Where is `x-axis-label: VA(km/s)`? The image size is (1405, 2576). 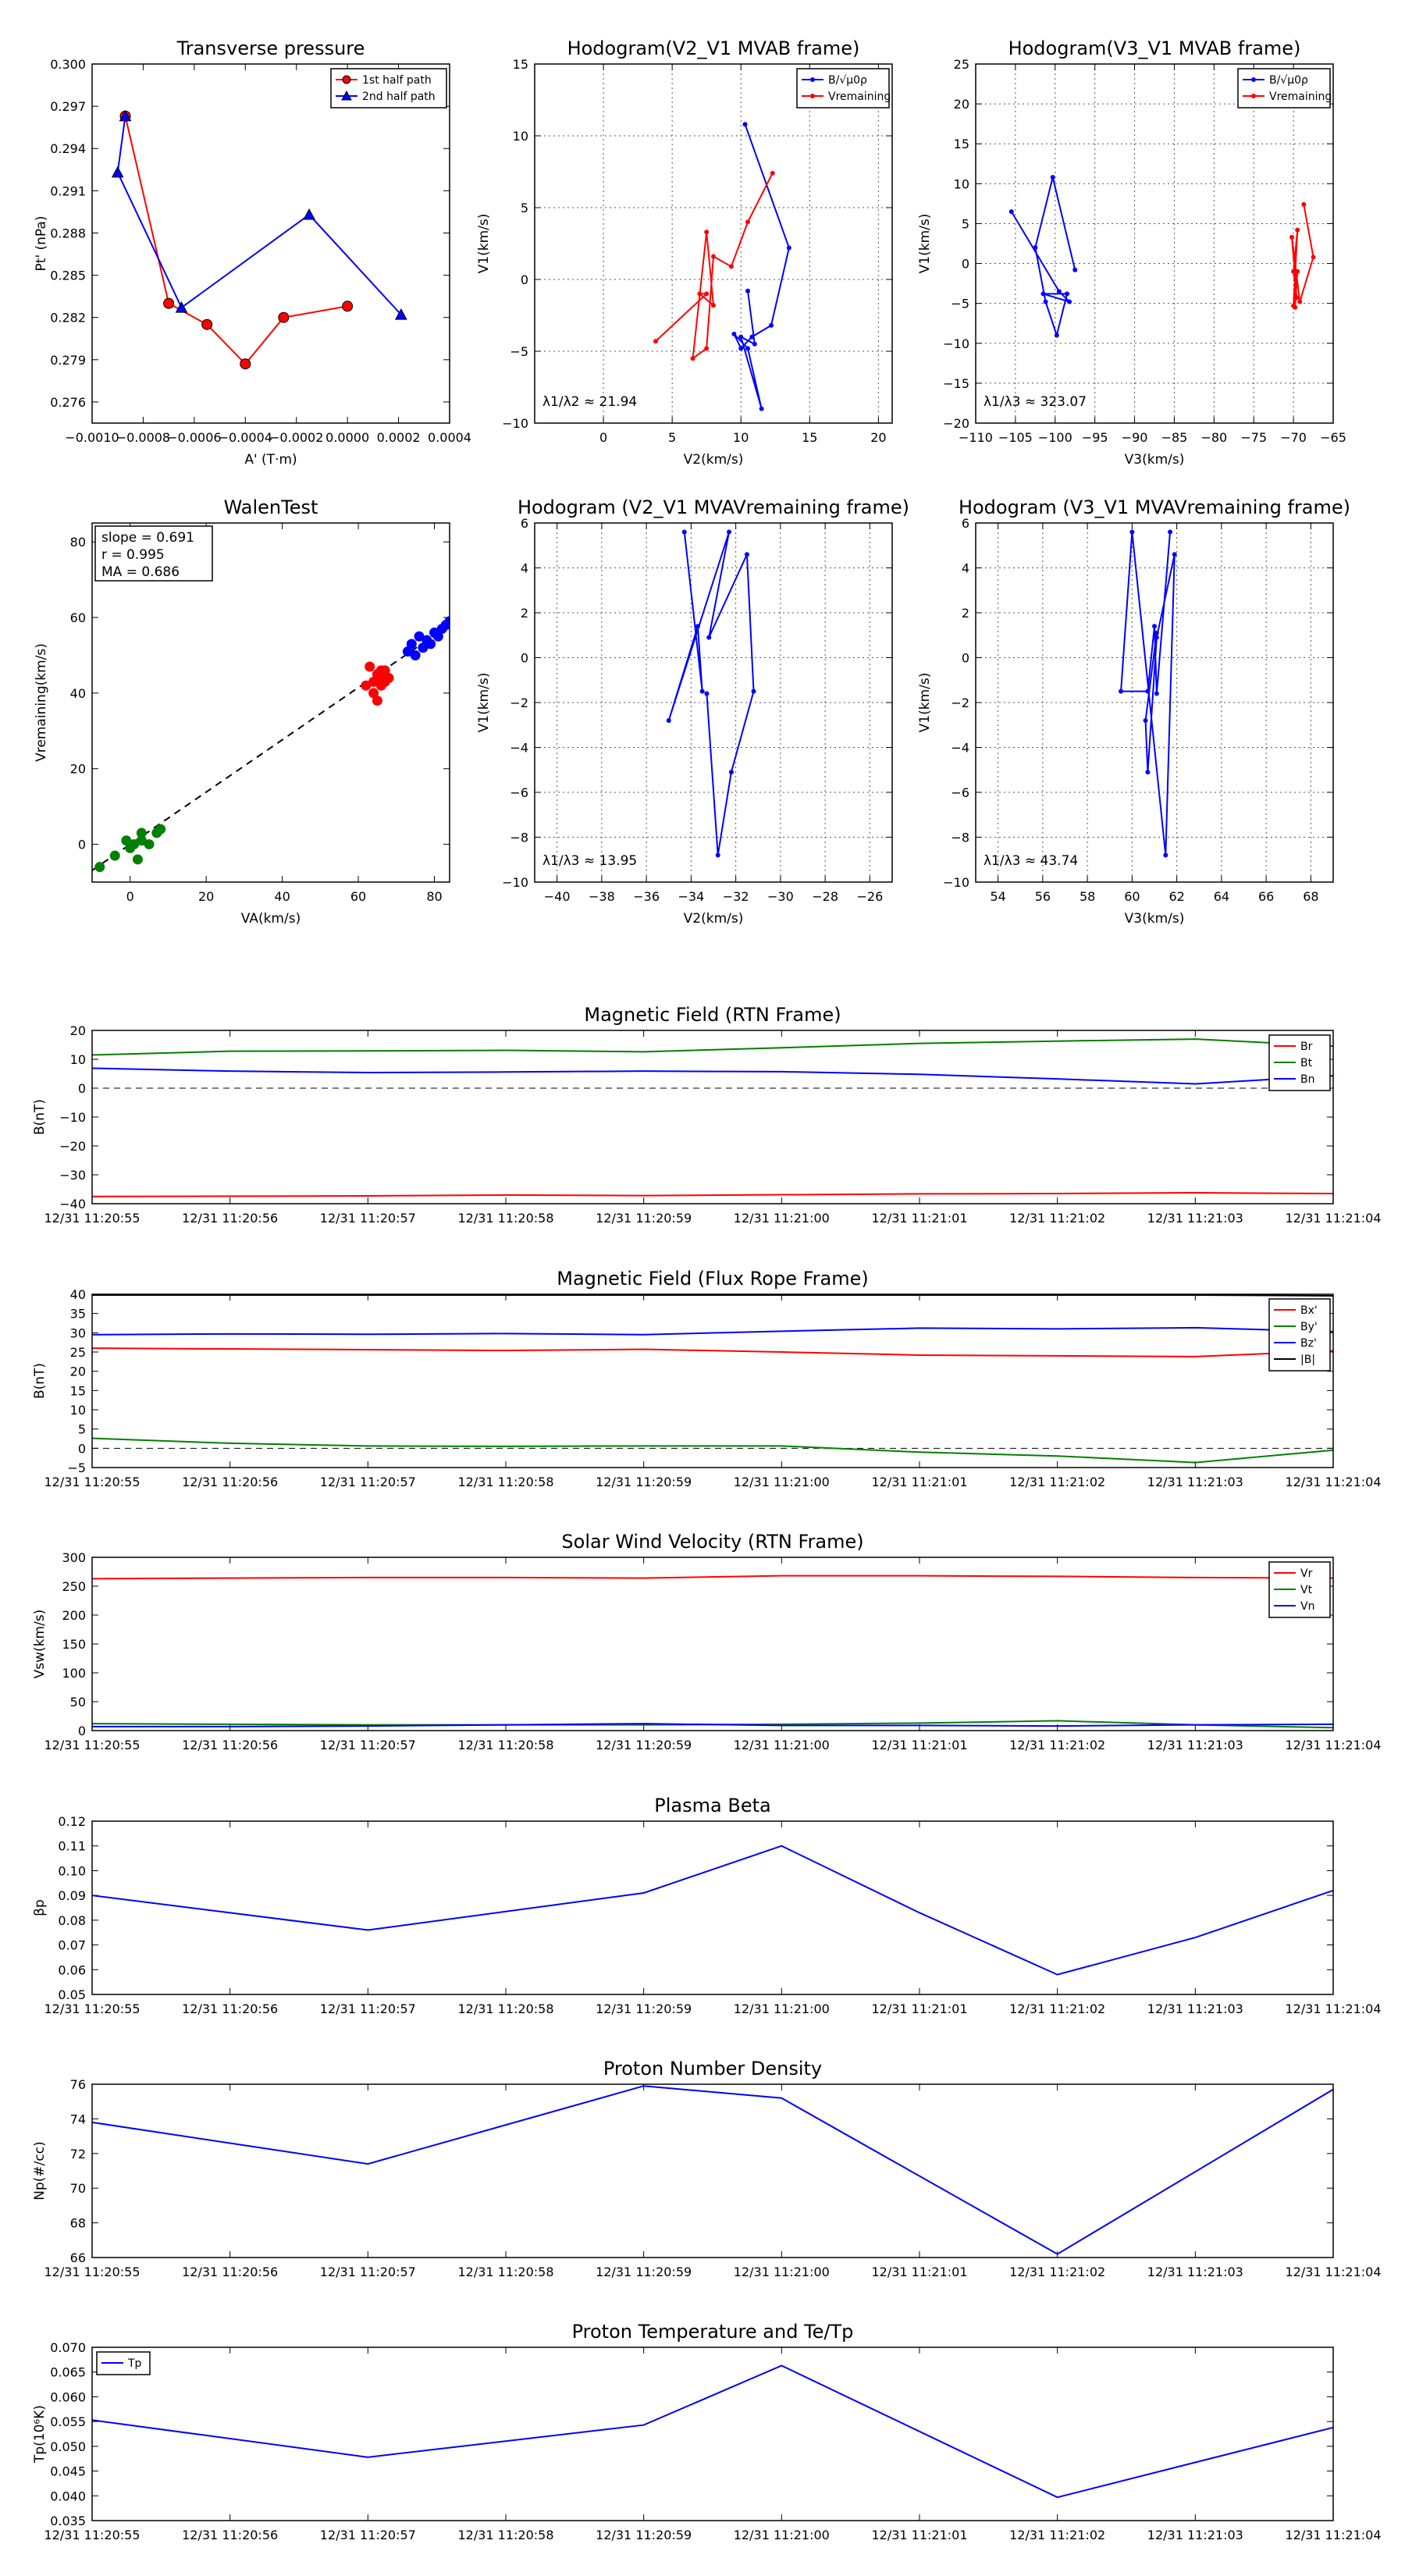
x-axis-label: VA(km/s) is located at coordinates (271, 919).